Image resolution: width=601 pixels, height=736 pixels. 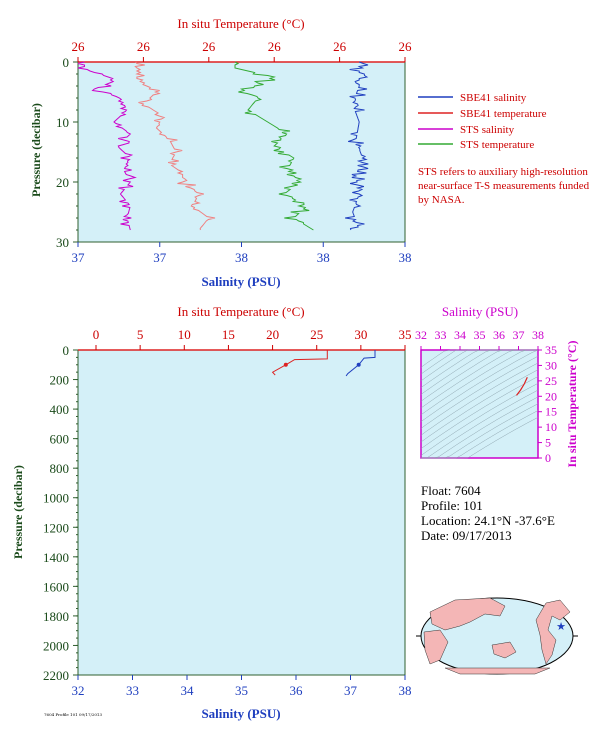 What do you see at coordinates (551, 427) in the screenshot?
I see `ts-y-tick-label: 10` at bounding box center [551, 427].